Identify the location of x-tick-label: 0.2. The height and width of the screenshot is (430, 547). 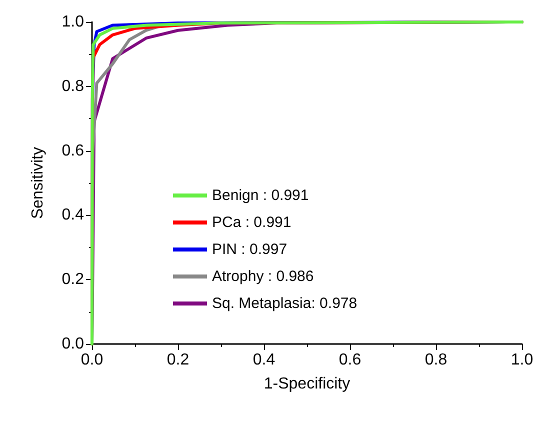
(178, 360).